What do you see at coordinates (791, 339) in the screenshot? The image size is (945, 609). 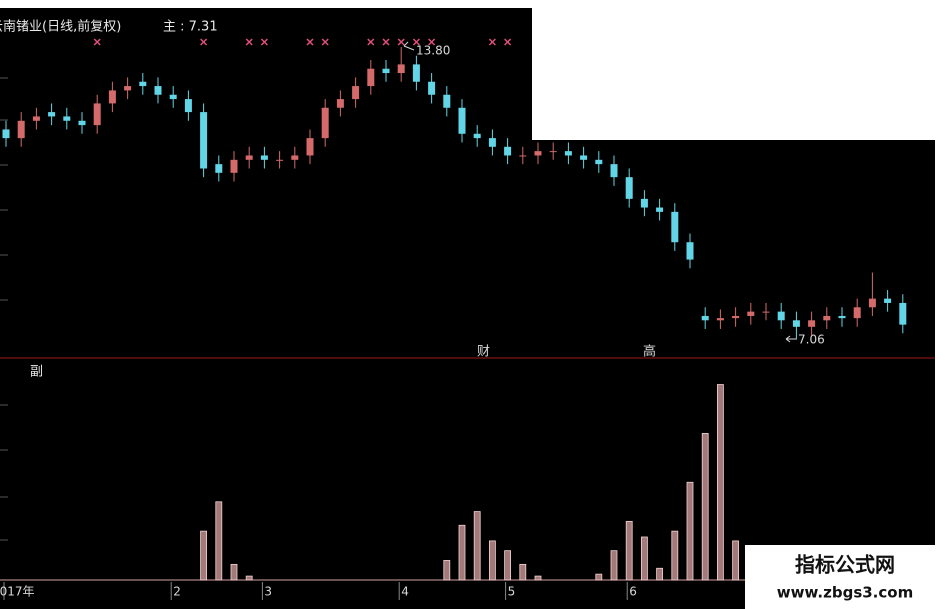 I see `min-arrow` at bounding box center [791, 339].